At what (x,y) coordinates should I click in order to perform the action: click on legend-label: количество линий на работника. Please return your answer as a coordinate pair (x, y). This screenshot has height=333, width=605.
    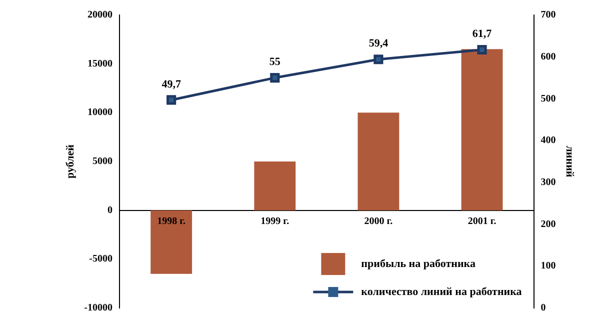
    Looking at the image, I should click on (441, 292).